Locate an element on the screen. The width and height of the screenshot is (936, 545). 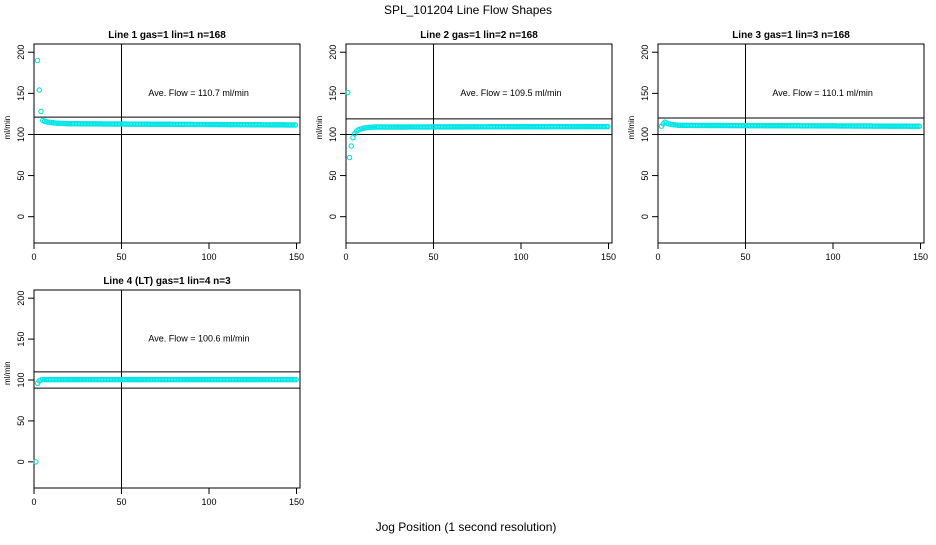
plot-title: Line 3 gas=1 lin=3 n=168 is located at coordinates (791, 35).